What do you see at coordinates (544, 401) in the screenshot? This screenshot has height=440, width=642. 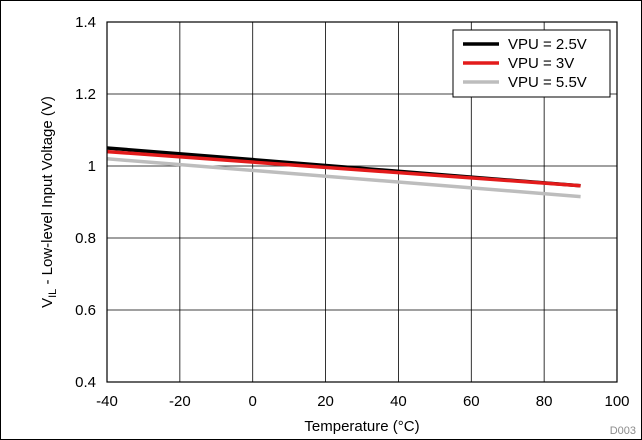 I see `x-tick-label: 80` at bounding box center [544, 401].